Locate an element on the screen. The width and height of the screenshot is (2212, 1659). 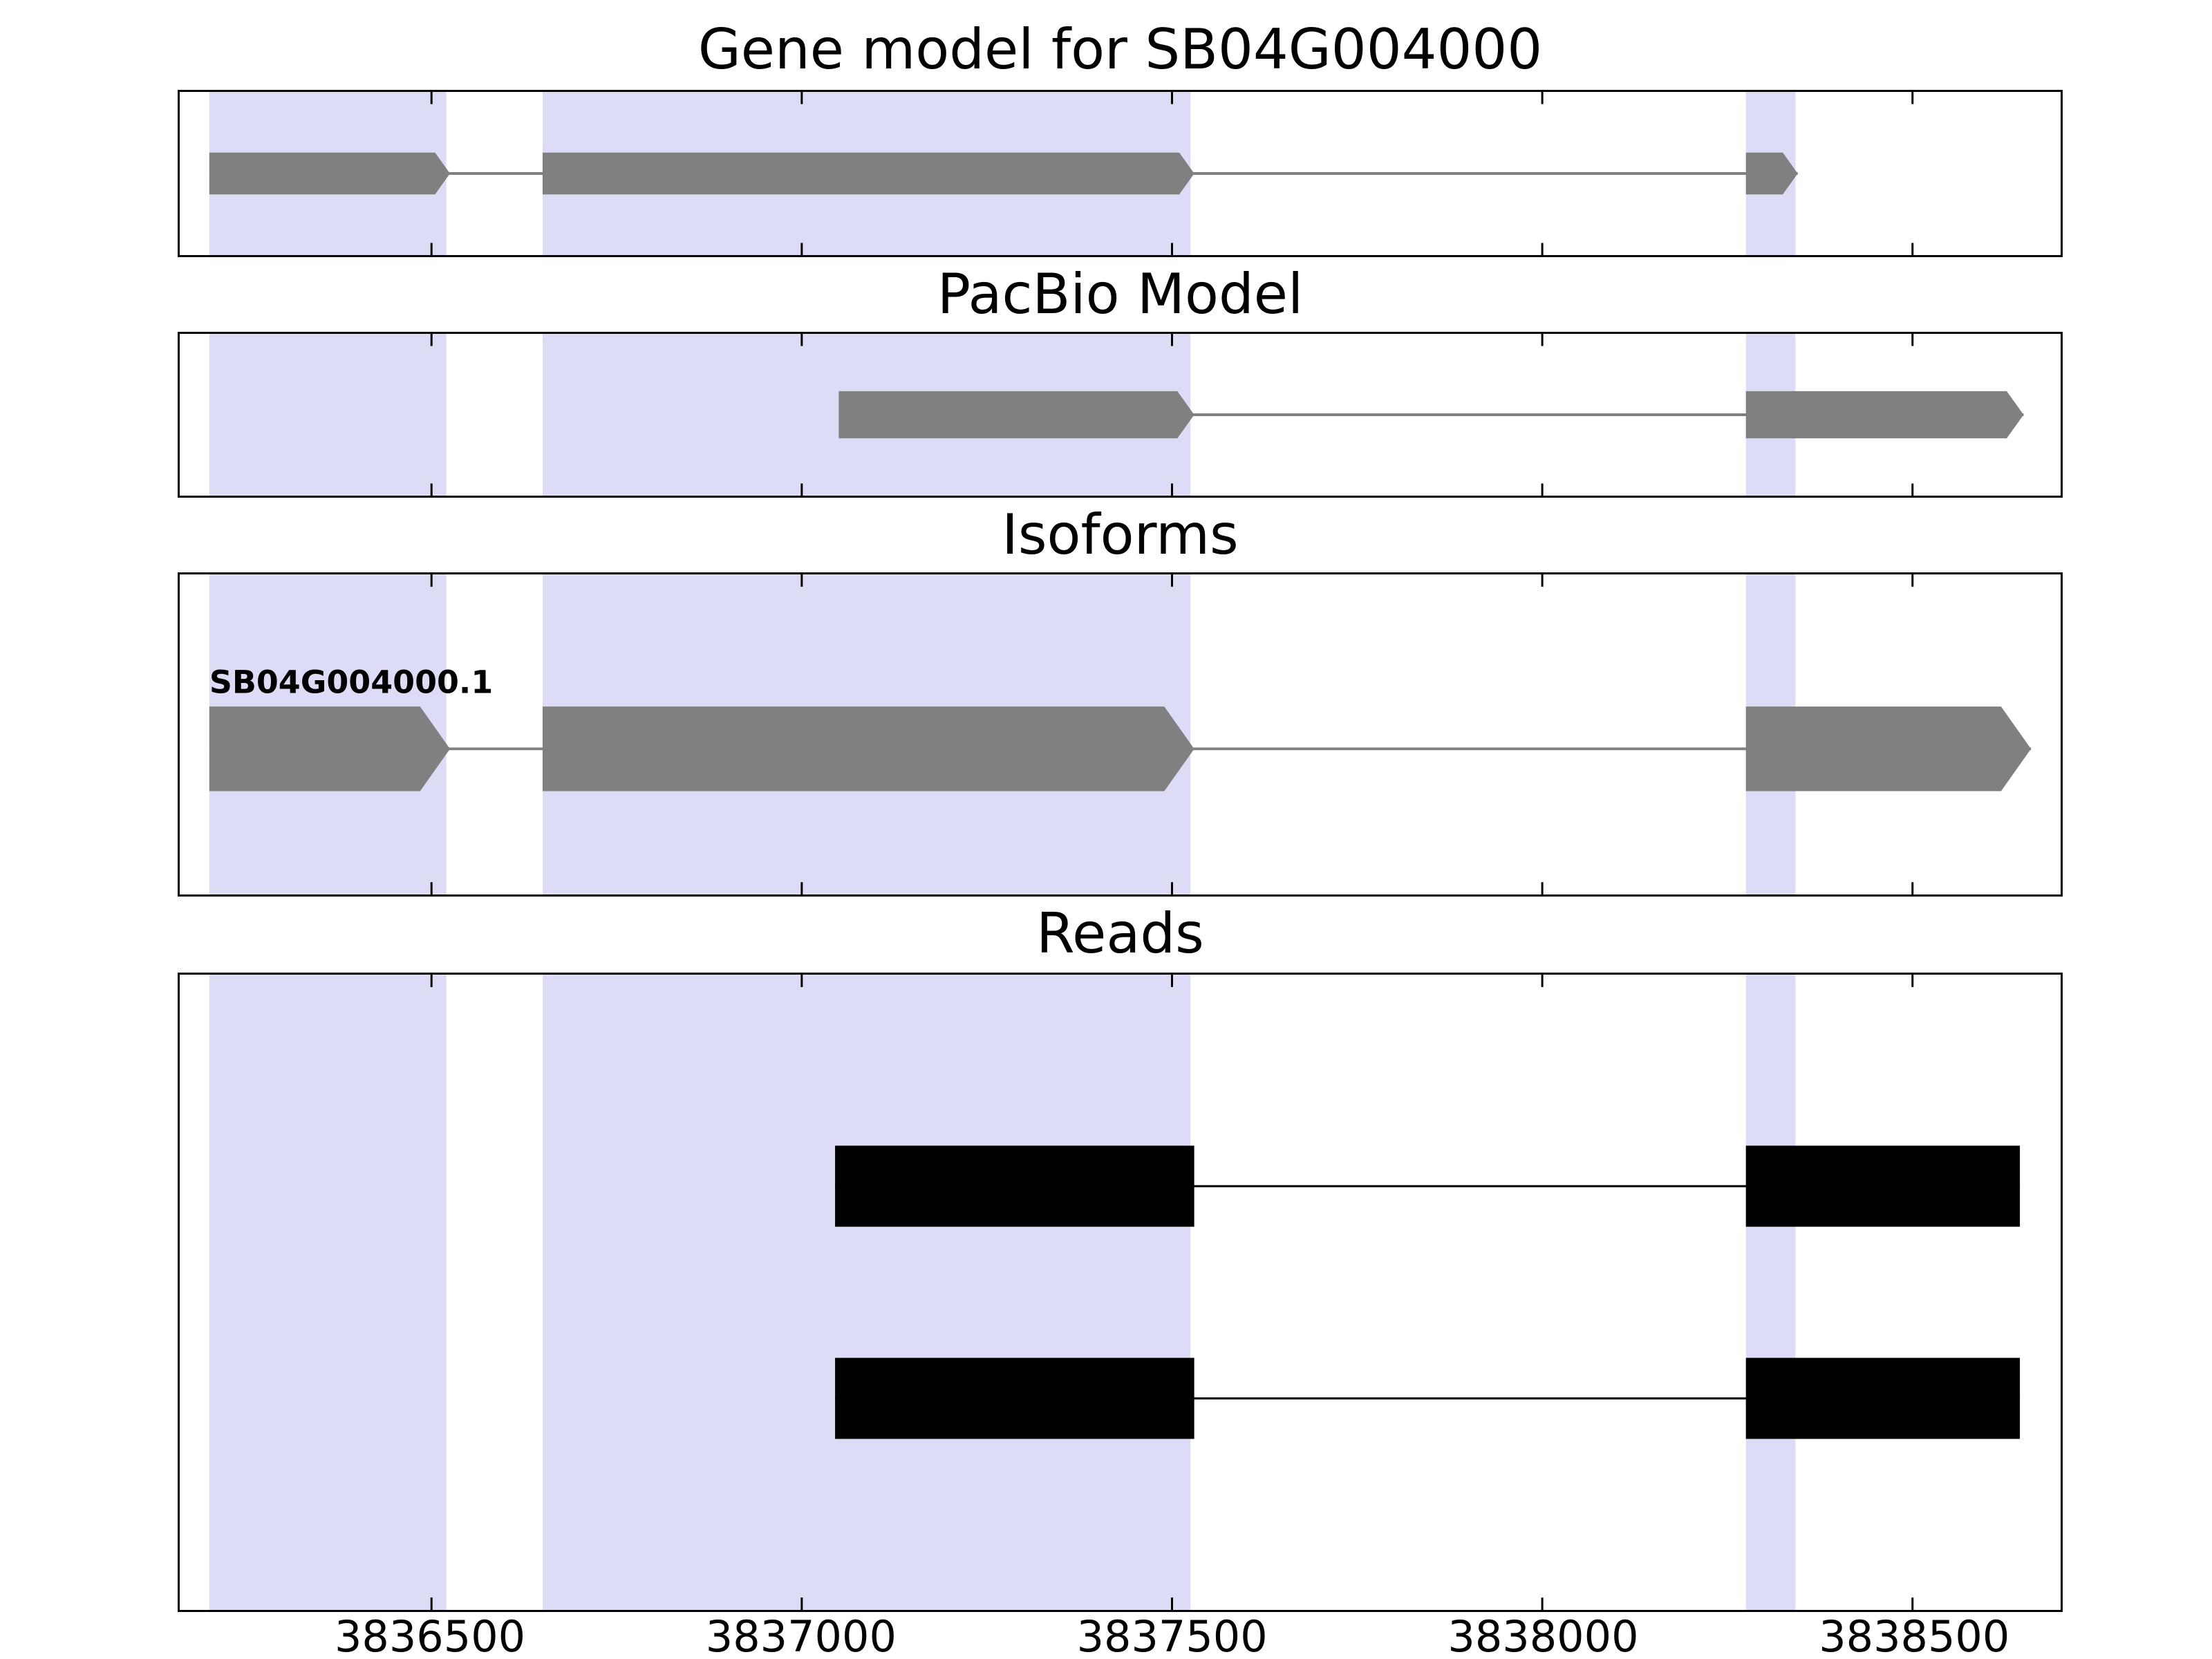
x-tick-label: 3837000 is located at coordinates (801, 1635).